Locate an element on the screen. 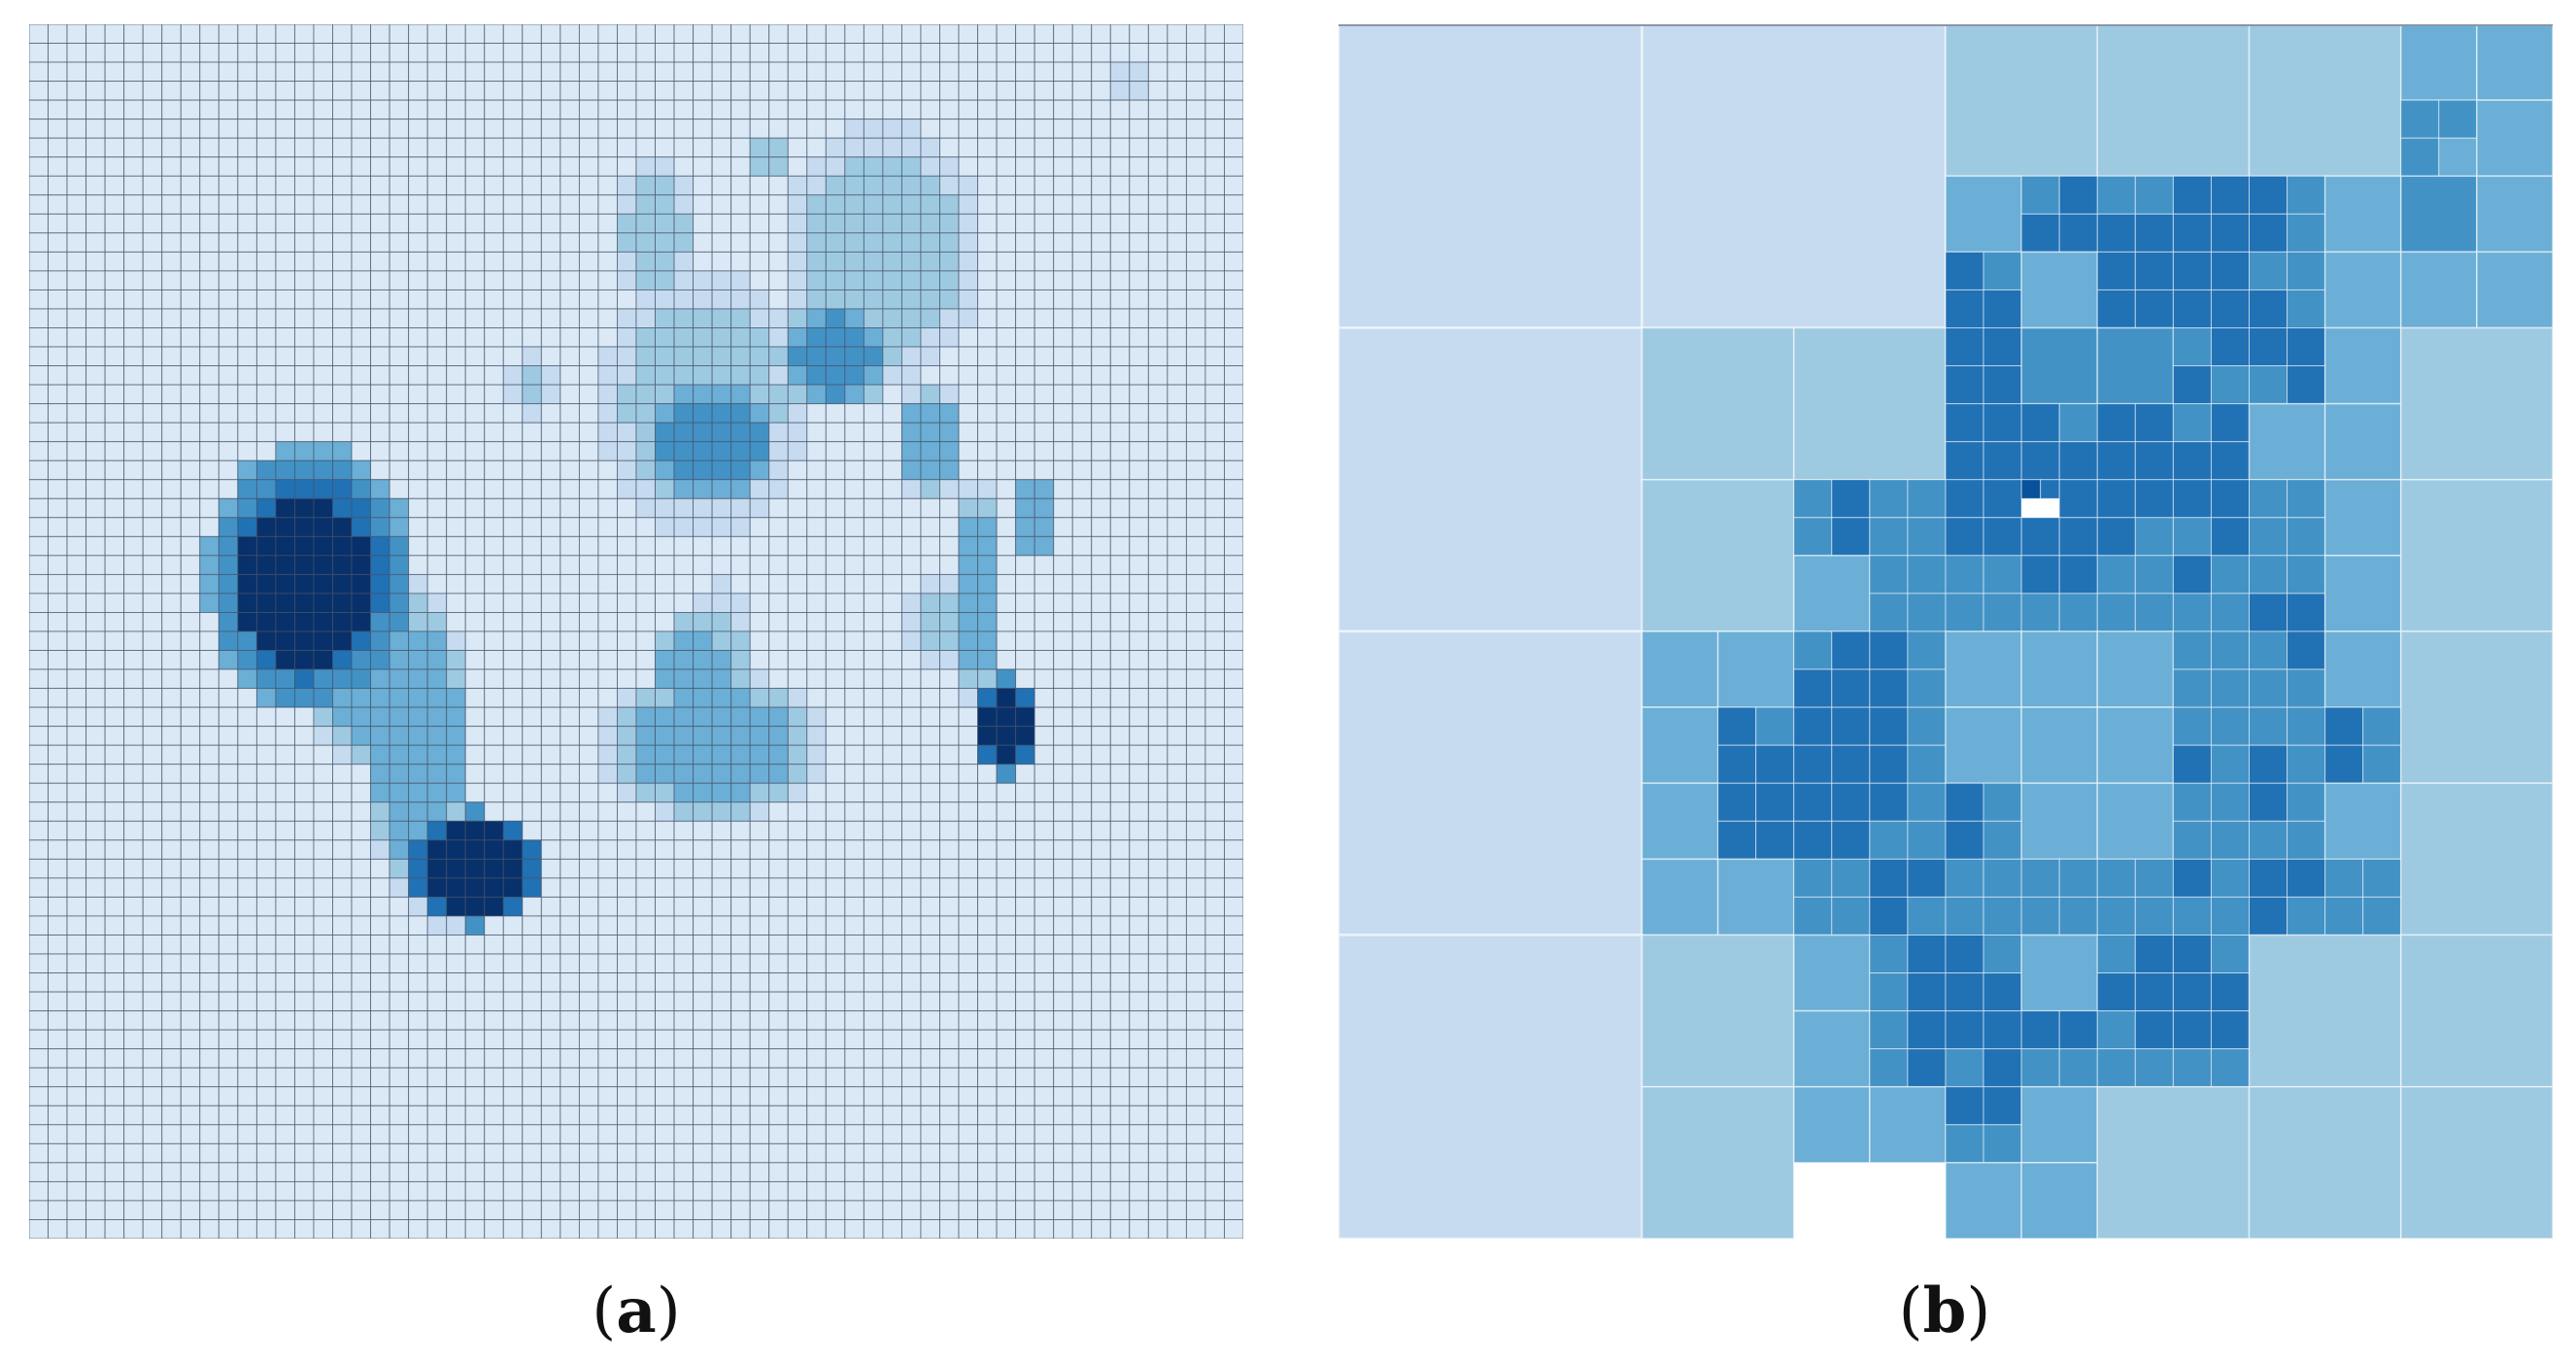  caption-a: (a) is located at coordinates (636, 1312).